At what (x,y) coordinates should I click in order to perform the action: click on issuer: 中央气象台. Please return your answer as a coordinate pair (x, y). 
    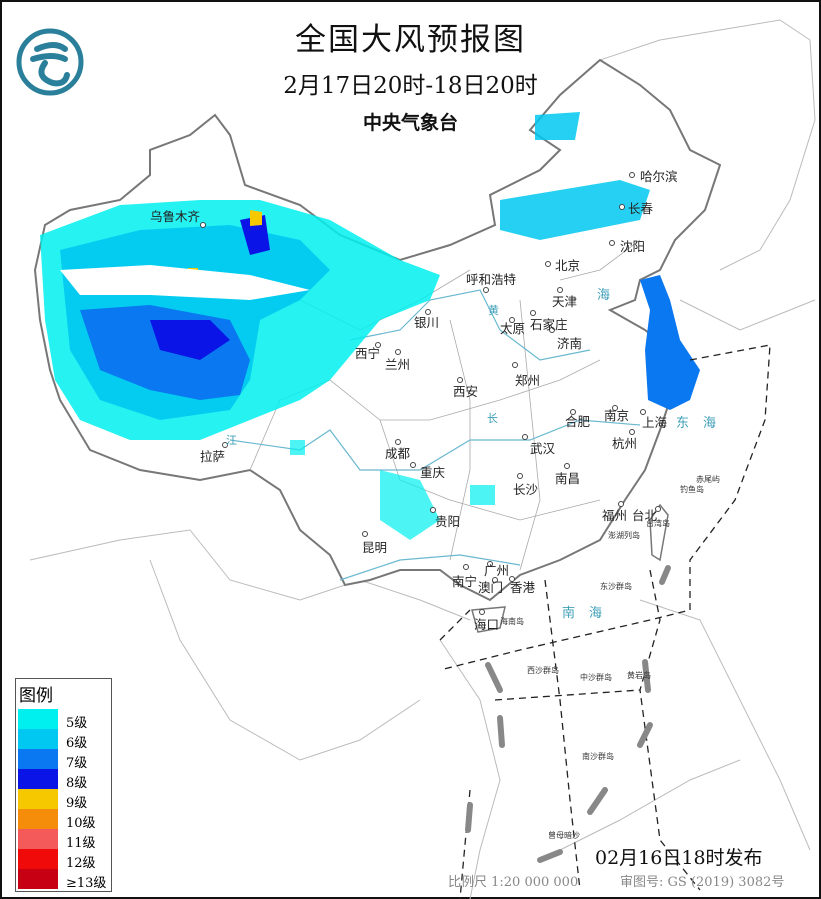
    Looking at the image, I should click on (410, 123).